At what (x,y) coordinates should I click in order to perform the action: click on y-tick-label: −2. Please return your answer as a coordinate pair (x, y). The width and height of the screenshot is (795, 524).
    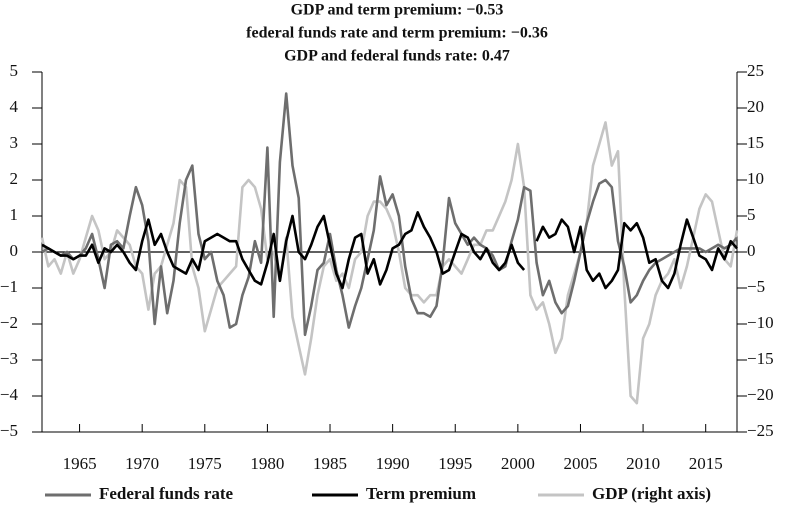
    Looking at the image, I should click on (9, 322).